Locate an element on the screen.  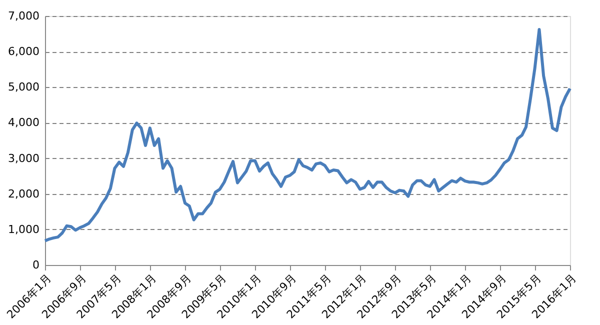
y-tick-label: 3,000 is located at coordinates (24, 158).